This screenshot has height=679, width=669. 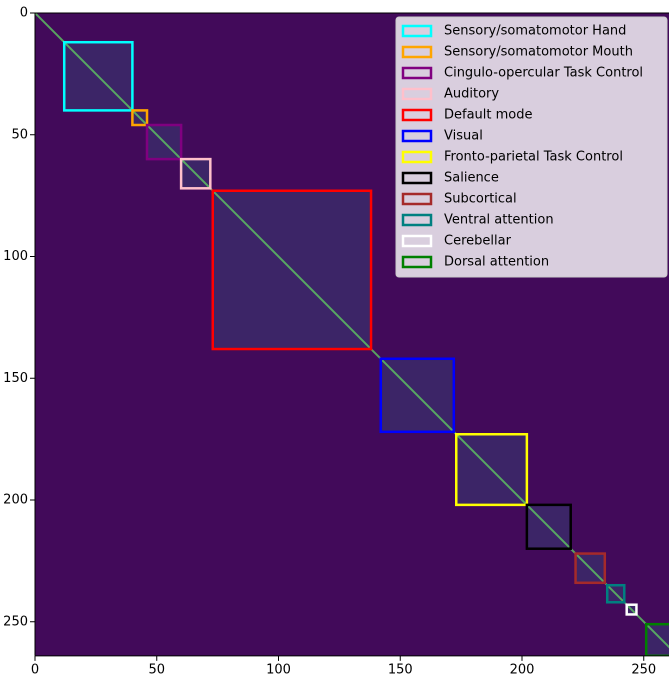 I want to click on x-tick-label: 50, so click(x=156, y=669).